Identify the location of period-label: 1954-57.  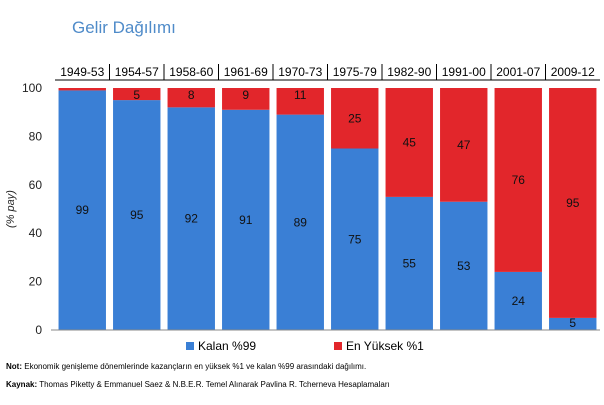
(137, 72).